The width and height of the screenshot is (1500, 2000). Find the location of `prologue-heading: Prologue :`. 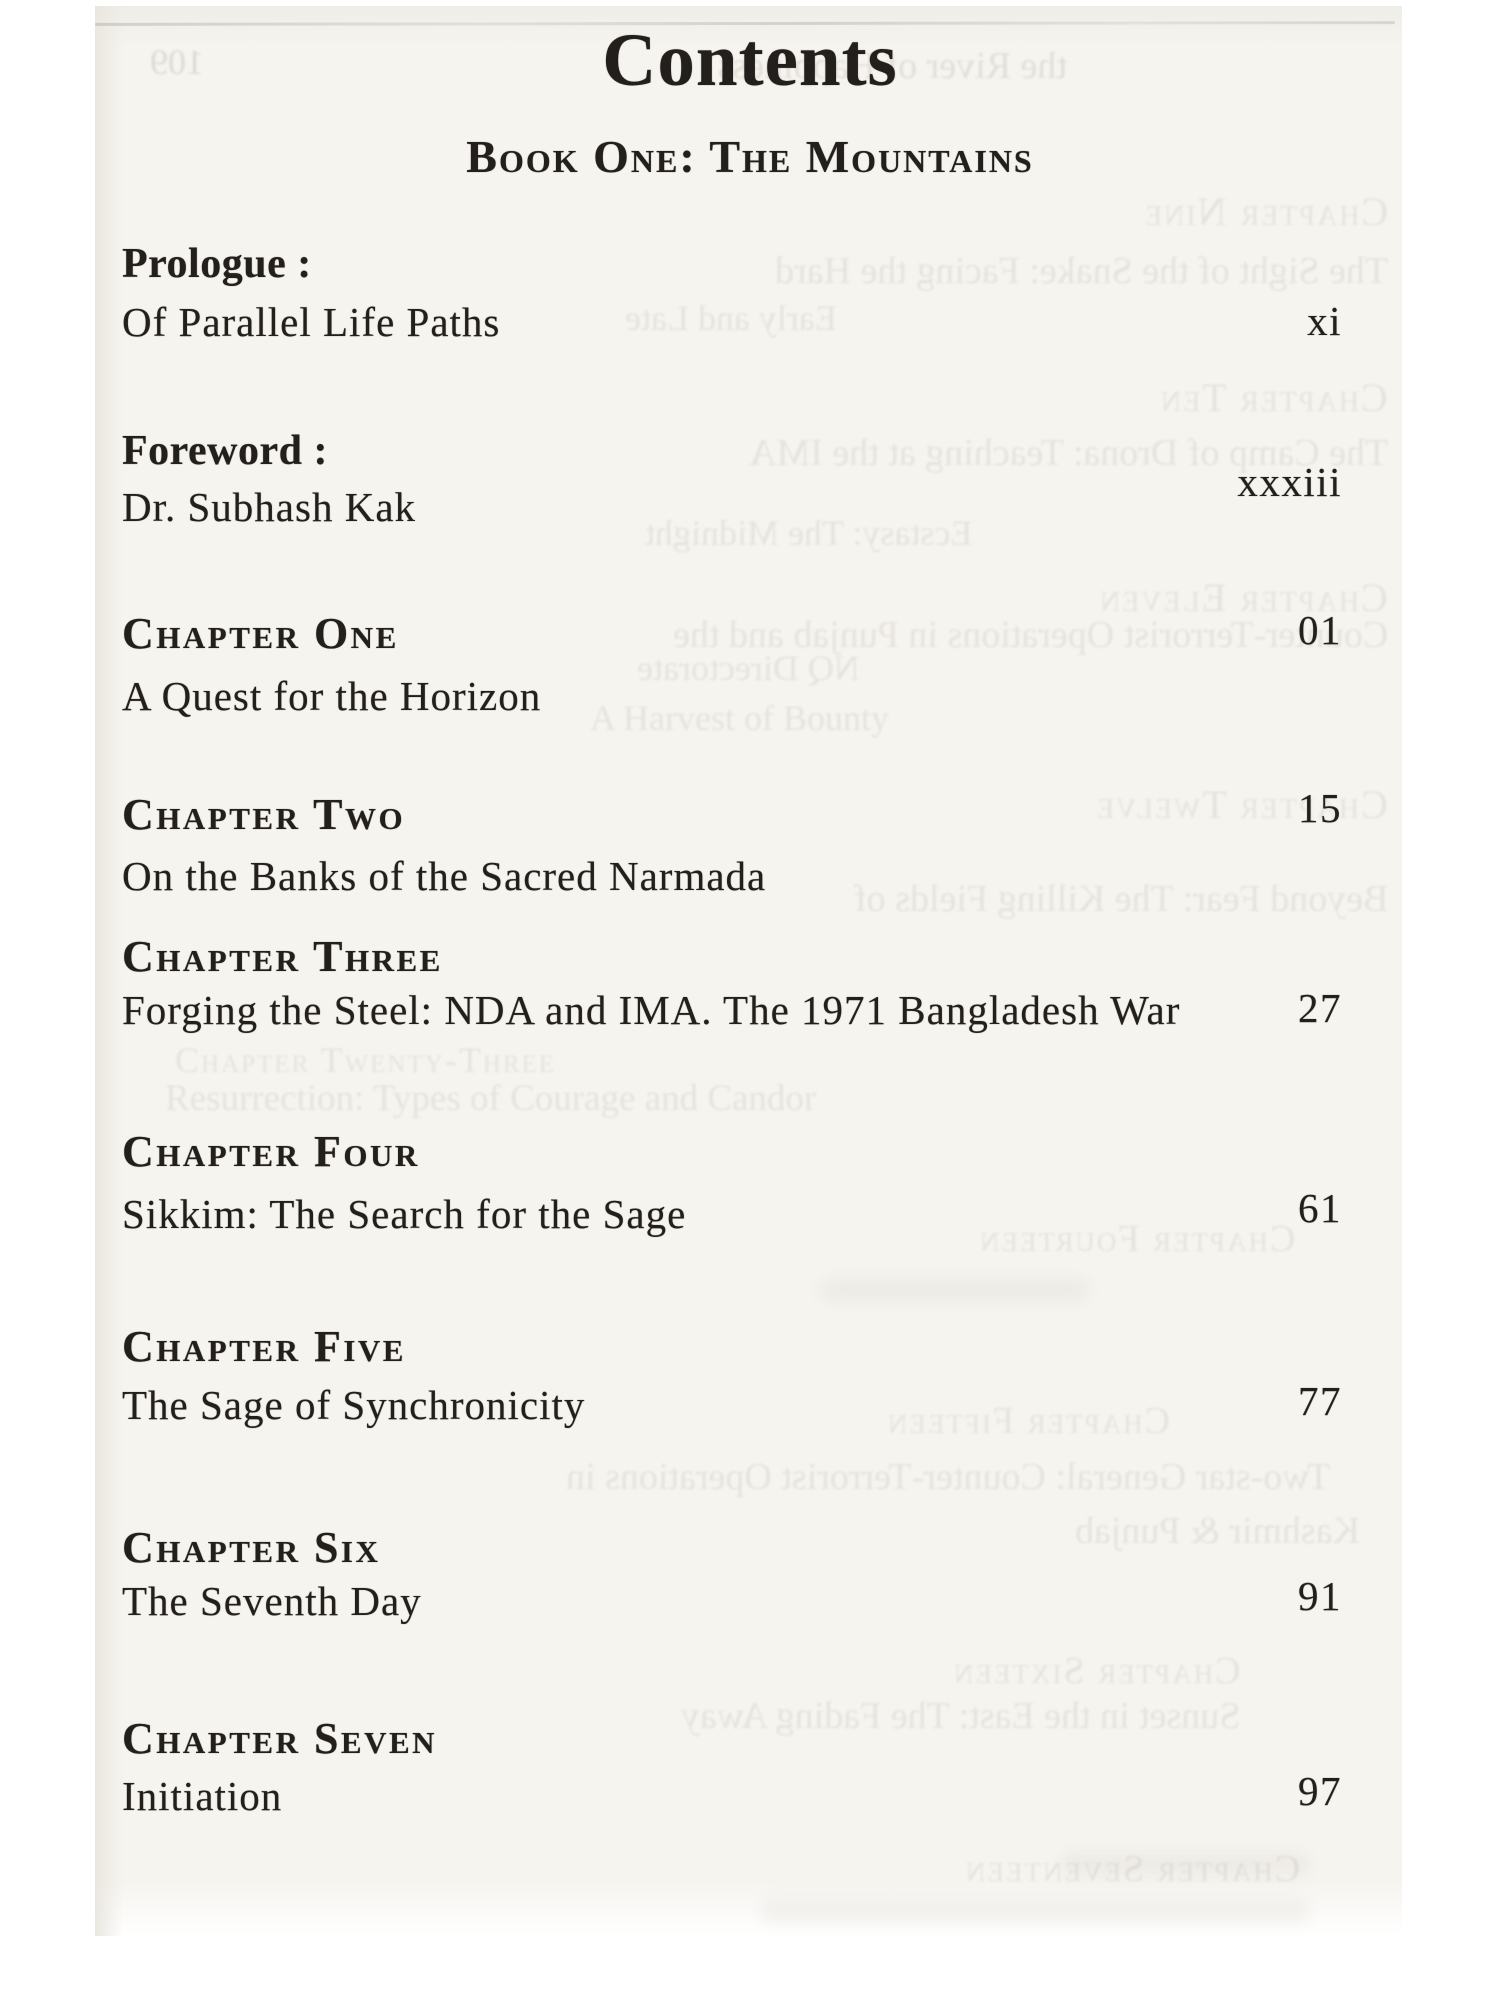

prologue-heading: Prologue : is located at coordinates (217, 264).